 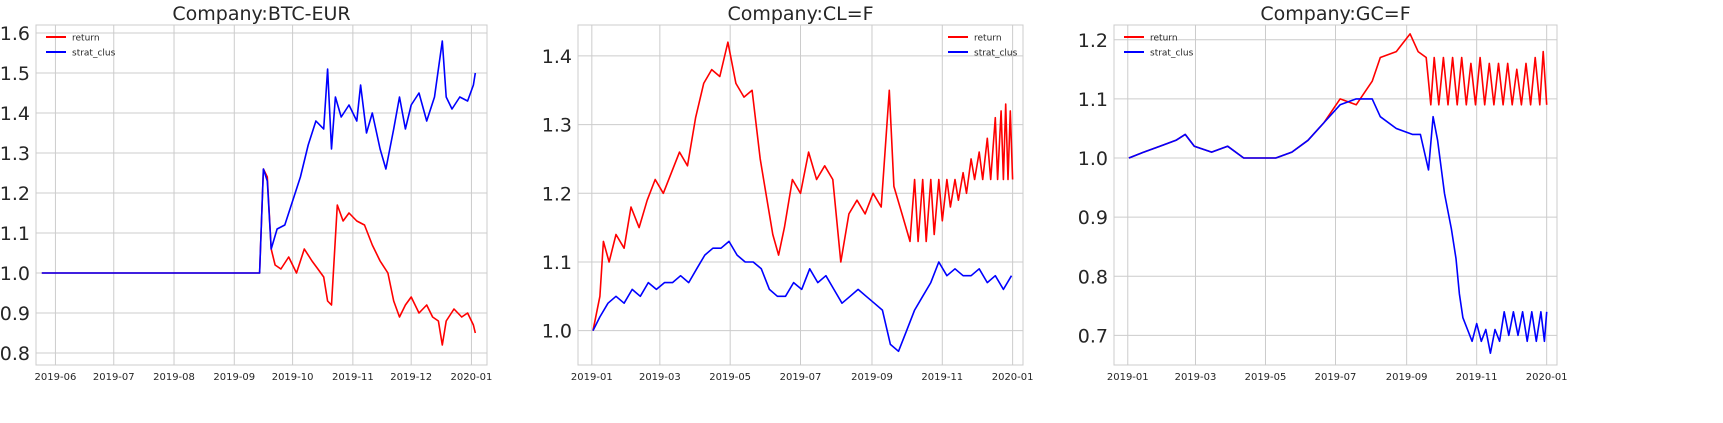 What do you see at coordinates (1335, 14) in the screenshot?
I see `chart-title: Company:GC=F` at bounding box center [1335, 14].